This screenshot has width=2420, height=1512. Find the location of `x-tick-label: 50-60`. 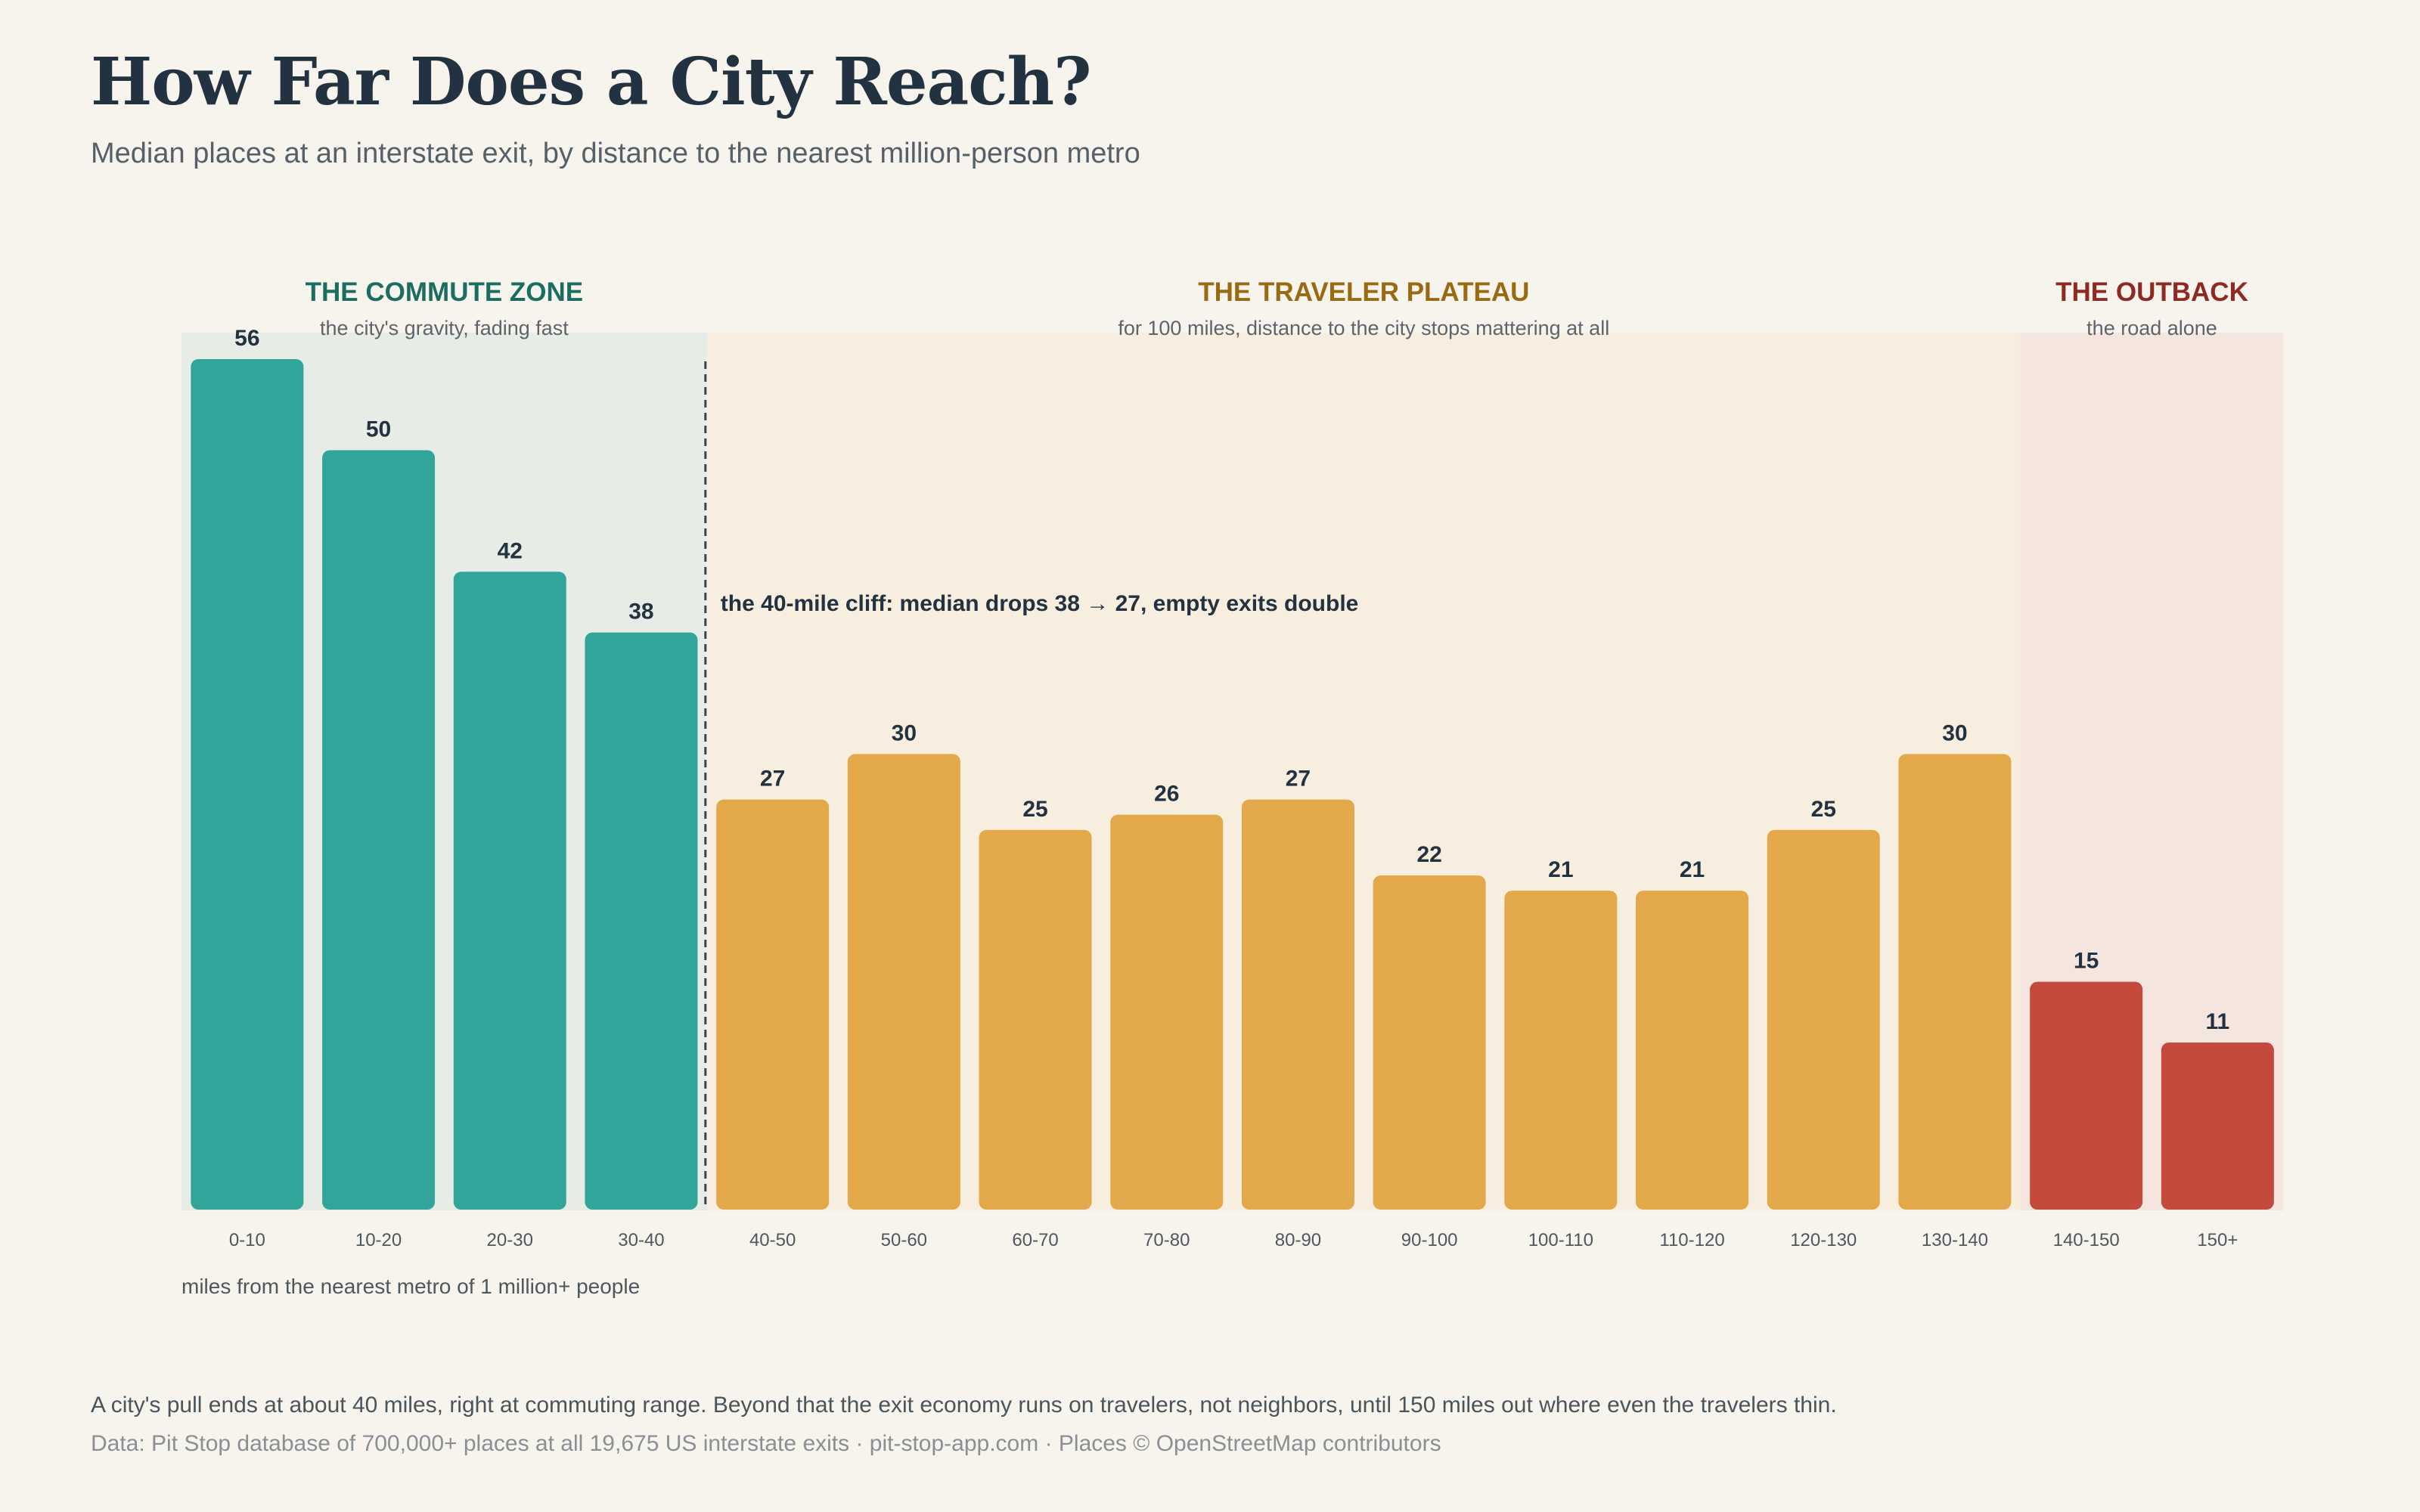

x-tick-label: 50-60 is located at coordinates (904, 1240).